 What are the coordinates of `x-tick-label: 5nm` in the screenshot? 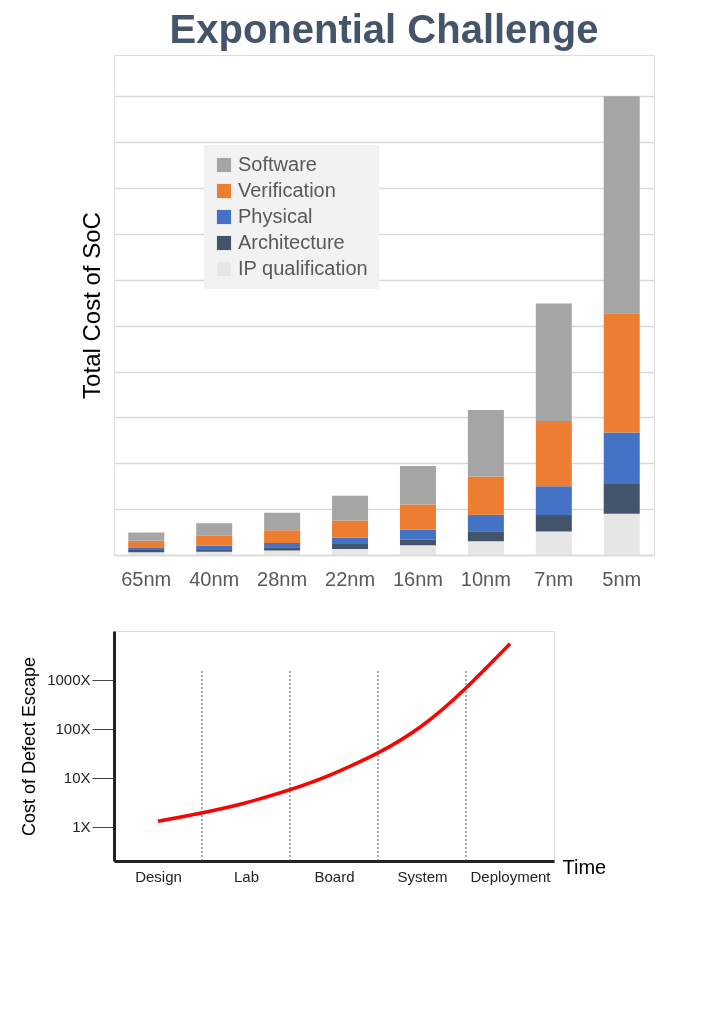 It's located at (622, 578).